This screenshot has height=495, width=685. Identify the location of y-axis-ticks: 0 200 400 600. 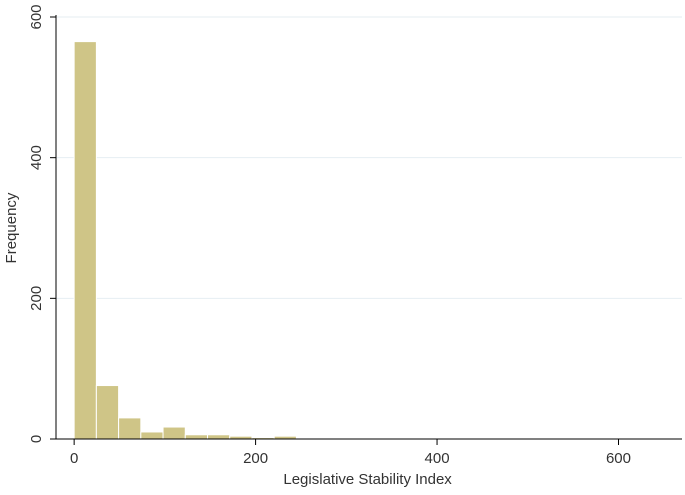
(42, 223).